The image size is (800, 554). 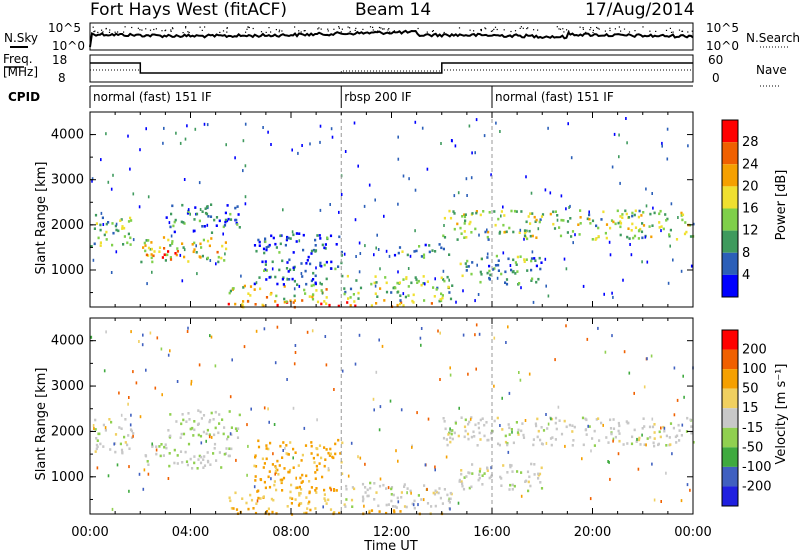 I want to click on colorbar-tick-label: -15, so click(x=752, y=428).